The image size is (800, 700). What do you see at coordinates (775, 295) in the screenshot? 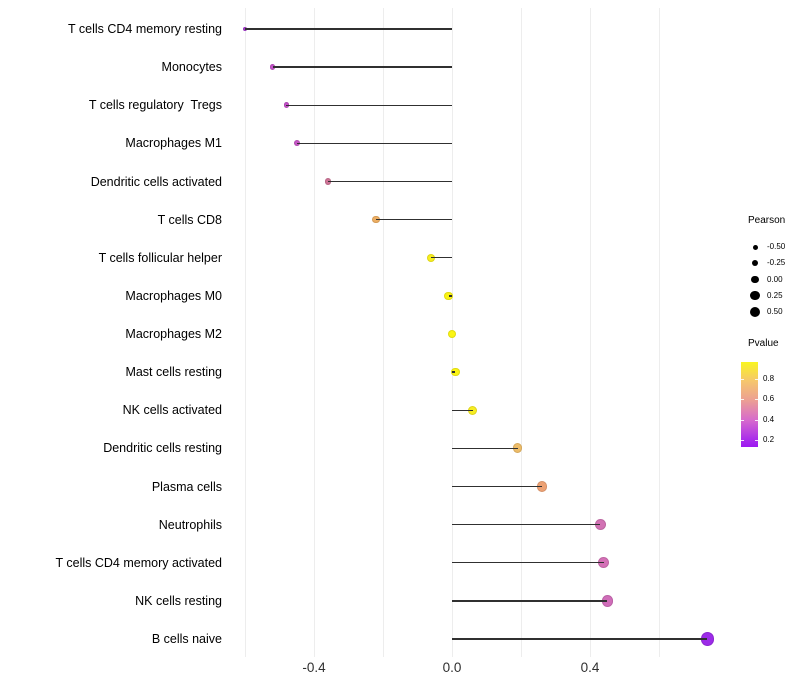
I see `legend-size-value: 0.25` at bounding box center [775, 295].